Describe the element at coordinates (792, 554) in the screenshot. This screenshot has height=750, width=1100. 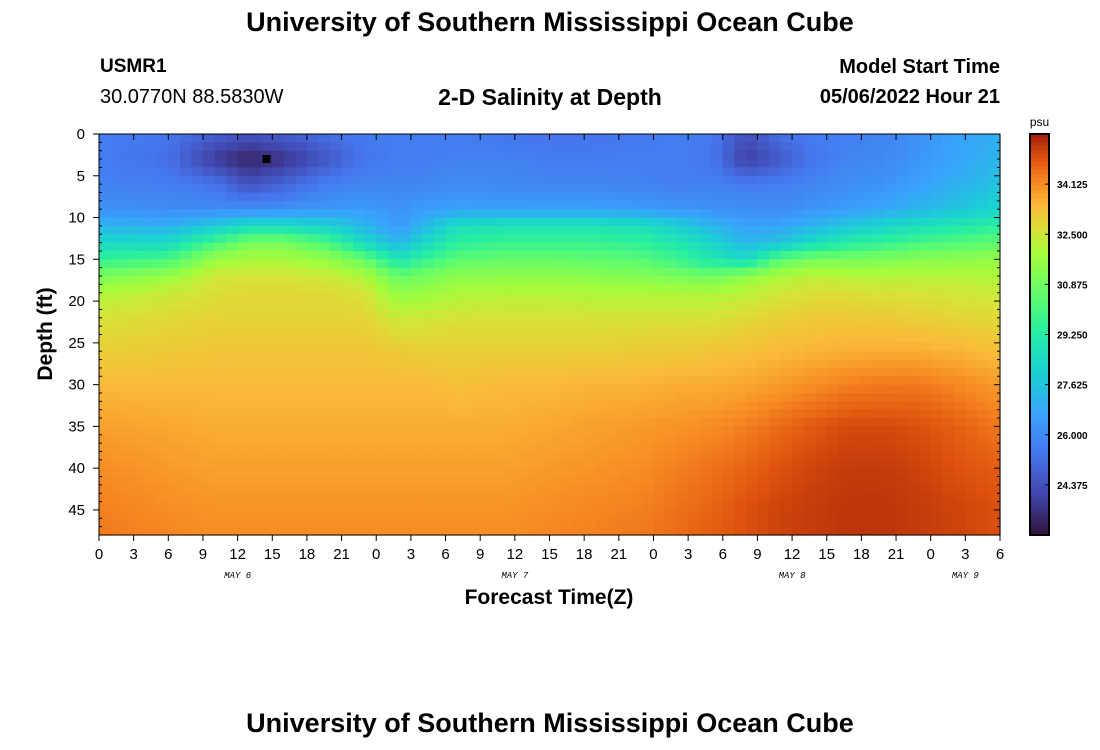
I see `x-tick-label: 12` at that location.